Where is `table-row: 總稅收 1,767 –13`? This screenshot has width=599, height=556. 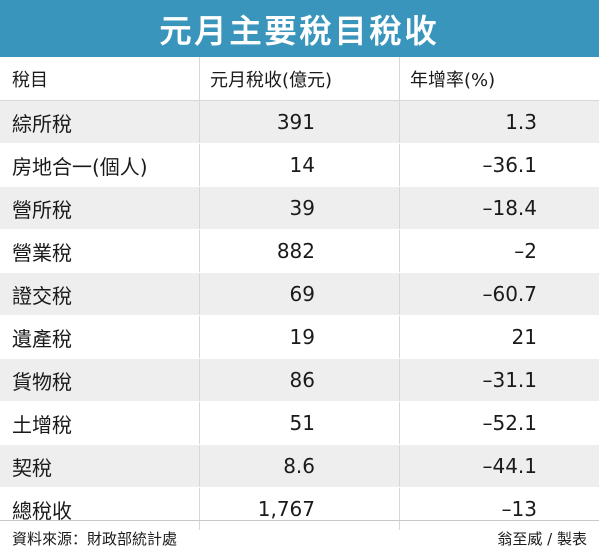
table-row: 總稅收 1,767 –13 is located at coordinates (299, 509).